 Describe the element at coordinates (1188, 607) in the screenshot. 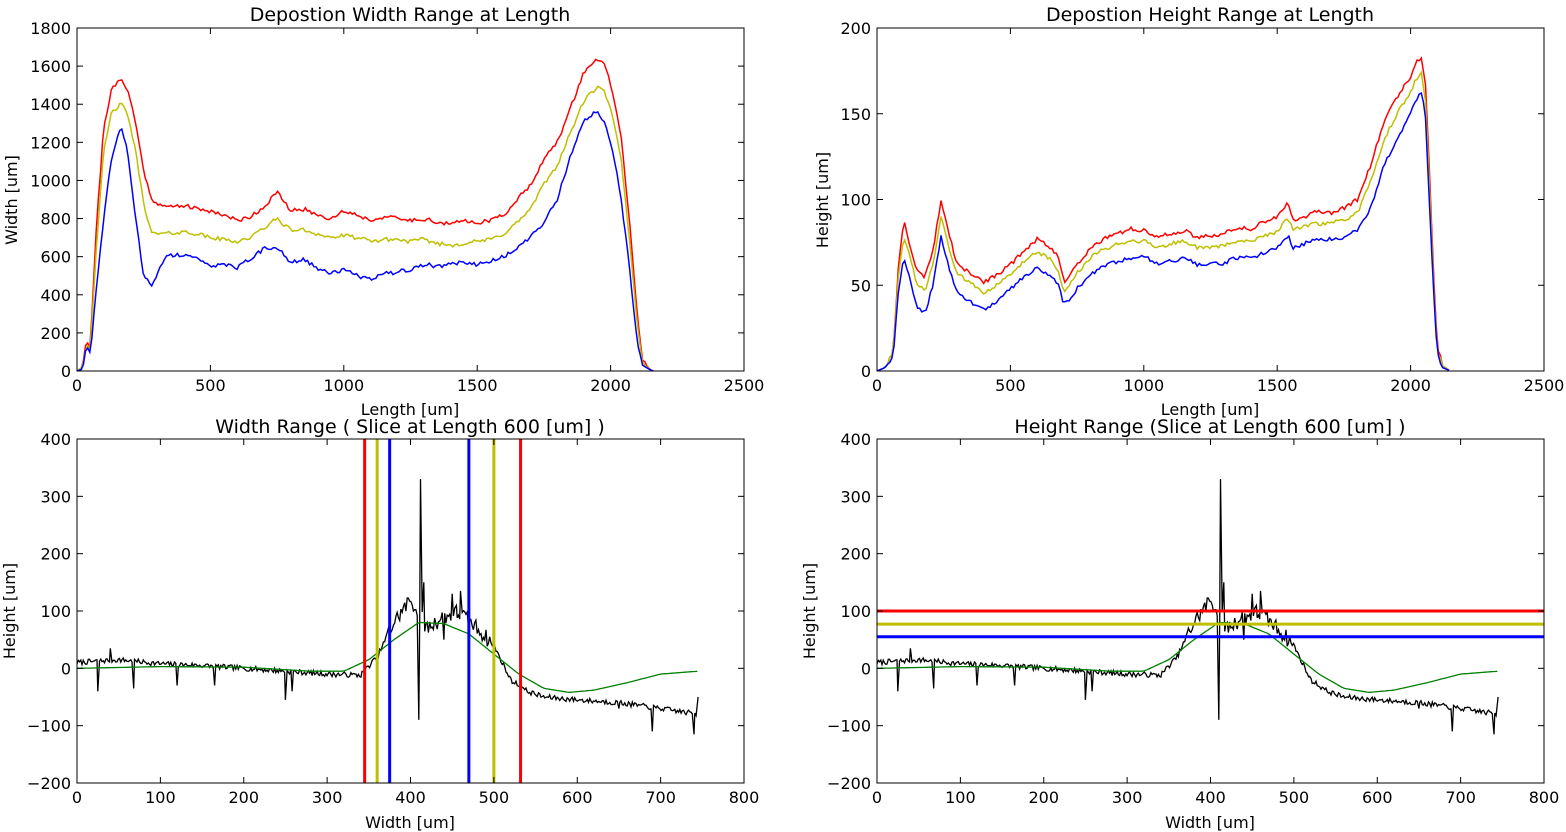

I see `series-measured-height-slice` at that location.